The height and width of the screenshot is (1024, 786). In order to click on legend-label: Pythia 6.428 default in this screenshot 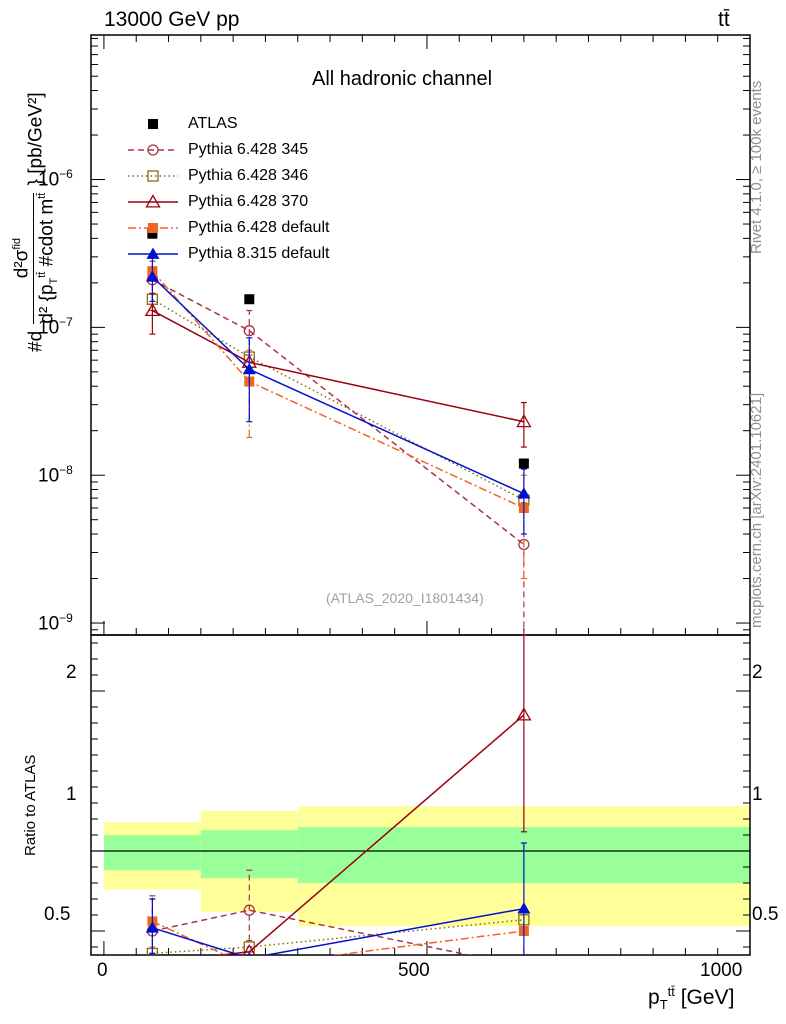, I will do `click(259, 227)`.